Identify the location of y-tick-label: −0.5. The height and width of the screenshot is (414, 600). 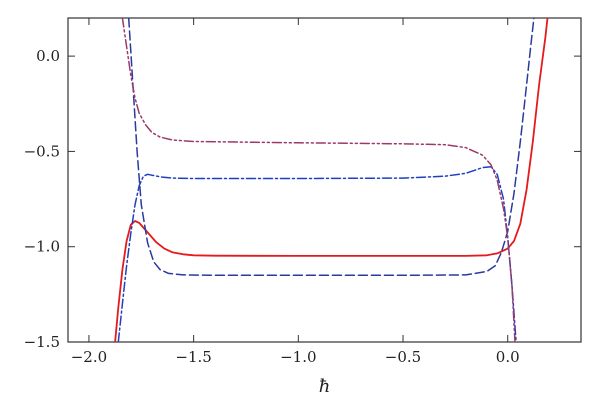
(42, 151).